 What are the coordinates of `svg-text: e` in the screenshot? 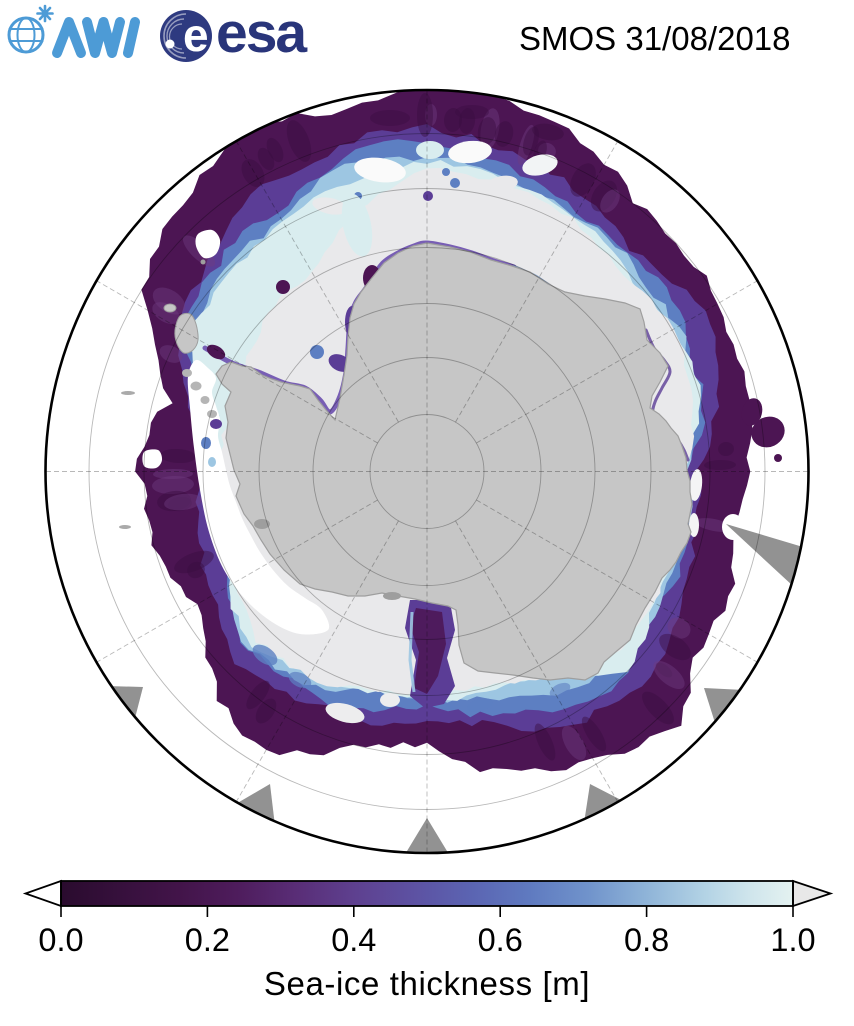 It's located at (196, 35).